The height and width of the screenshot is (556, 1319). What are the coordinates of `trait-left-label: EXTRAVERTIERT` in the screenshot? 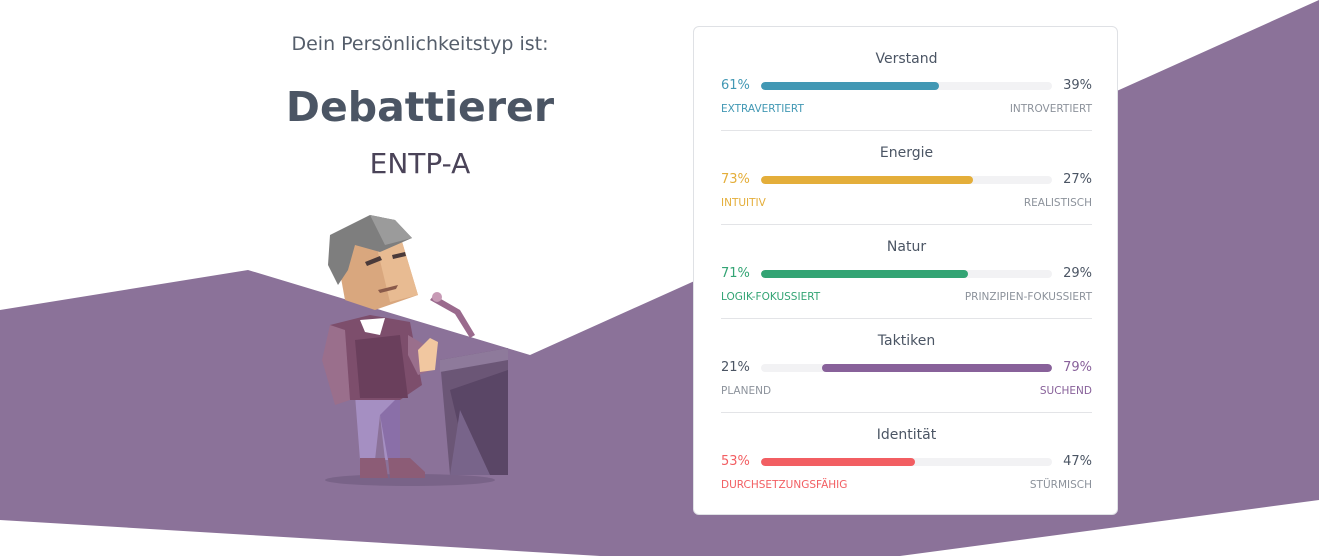 It's located at (762, 109).